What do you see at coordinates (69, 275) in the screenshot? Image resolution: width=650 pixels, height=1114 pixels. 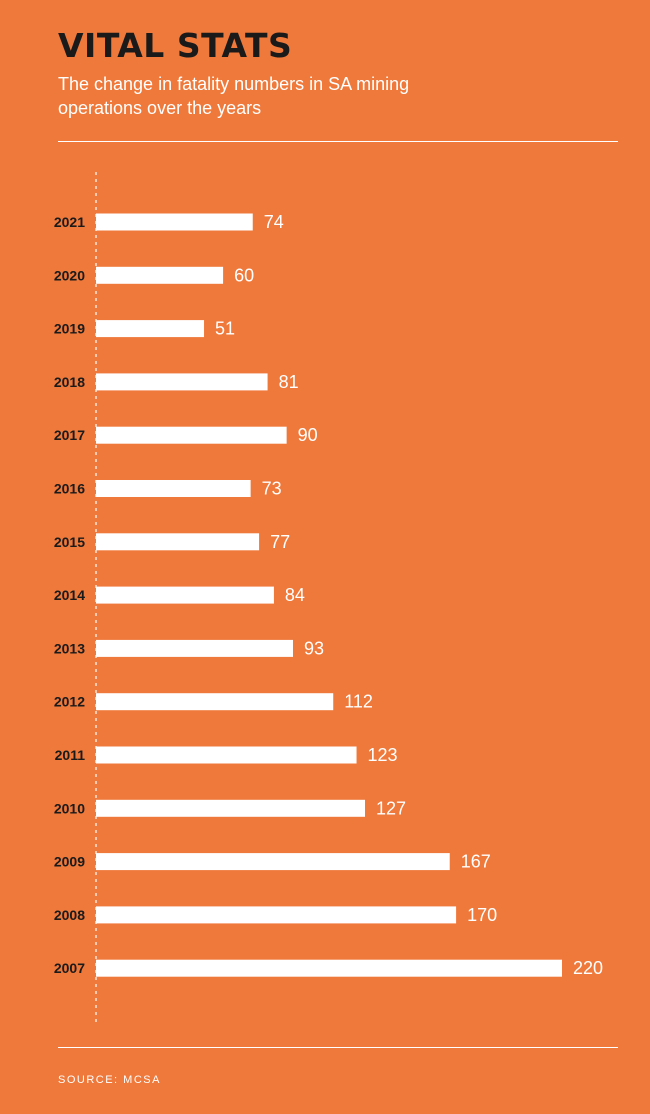 I see `year-tick-label: 2020` at bounding box center [69, 275].